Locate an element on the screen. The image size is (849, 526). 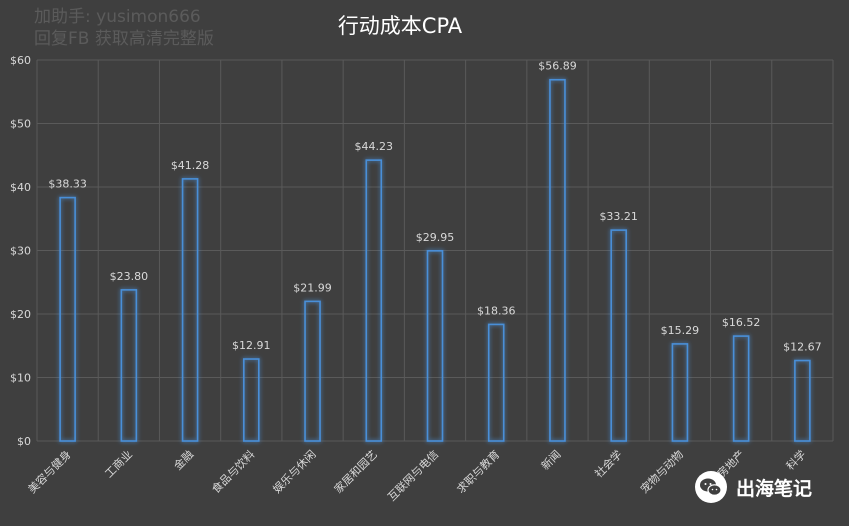
data-label: $21.99 is located at coordinates (312, 287).